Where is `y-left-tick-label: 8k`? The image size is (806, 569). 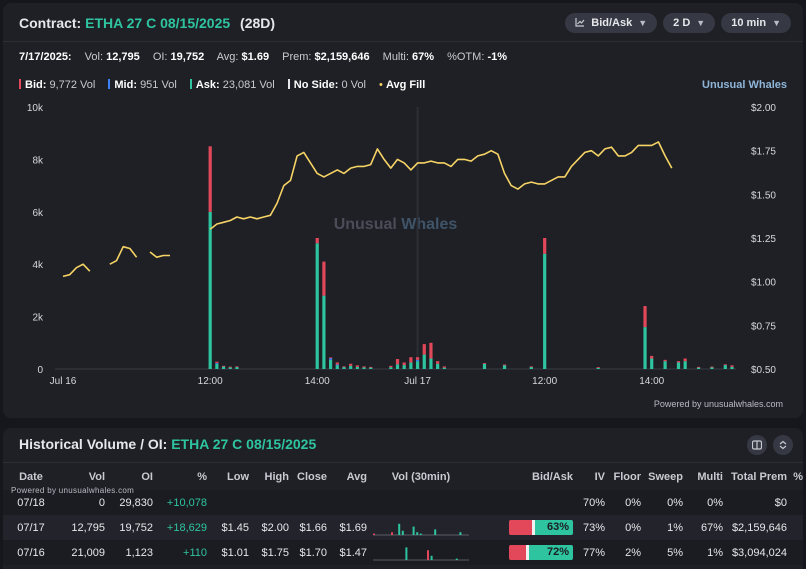
y-left-tick-label: 8k is located at coordinates (38, 160).